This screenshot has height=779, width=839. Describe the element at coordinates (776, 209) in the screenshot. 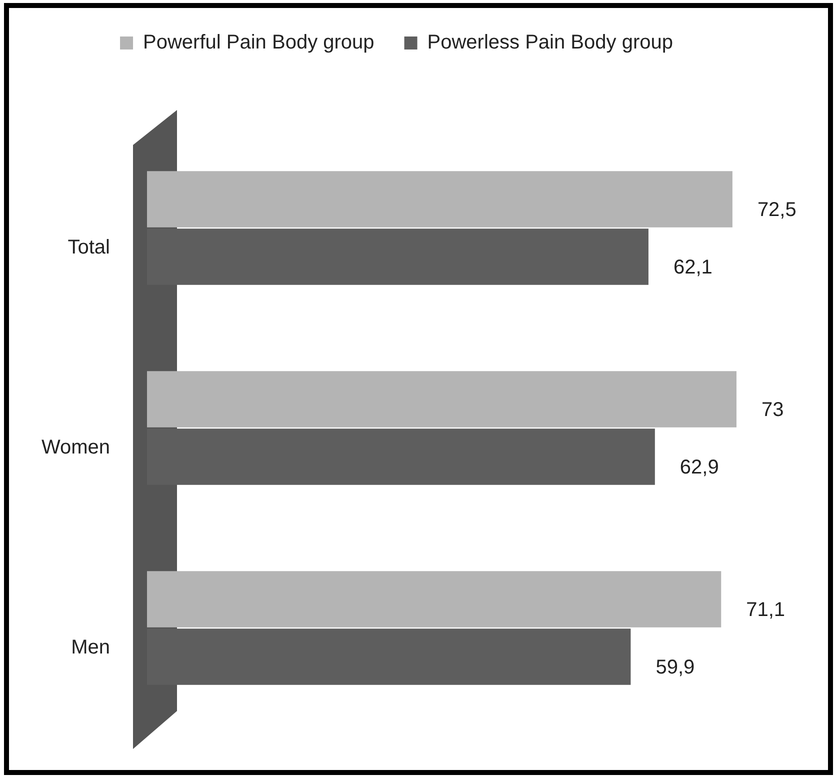

I see `data-label: 72,5` at that location.